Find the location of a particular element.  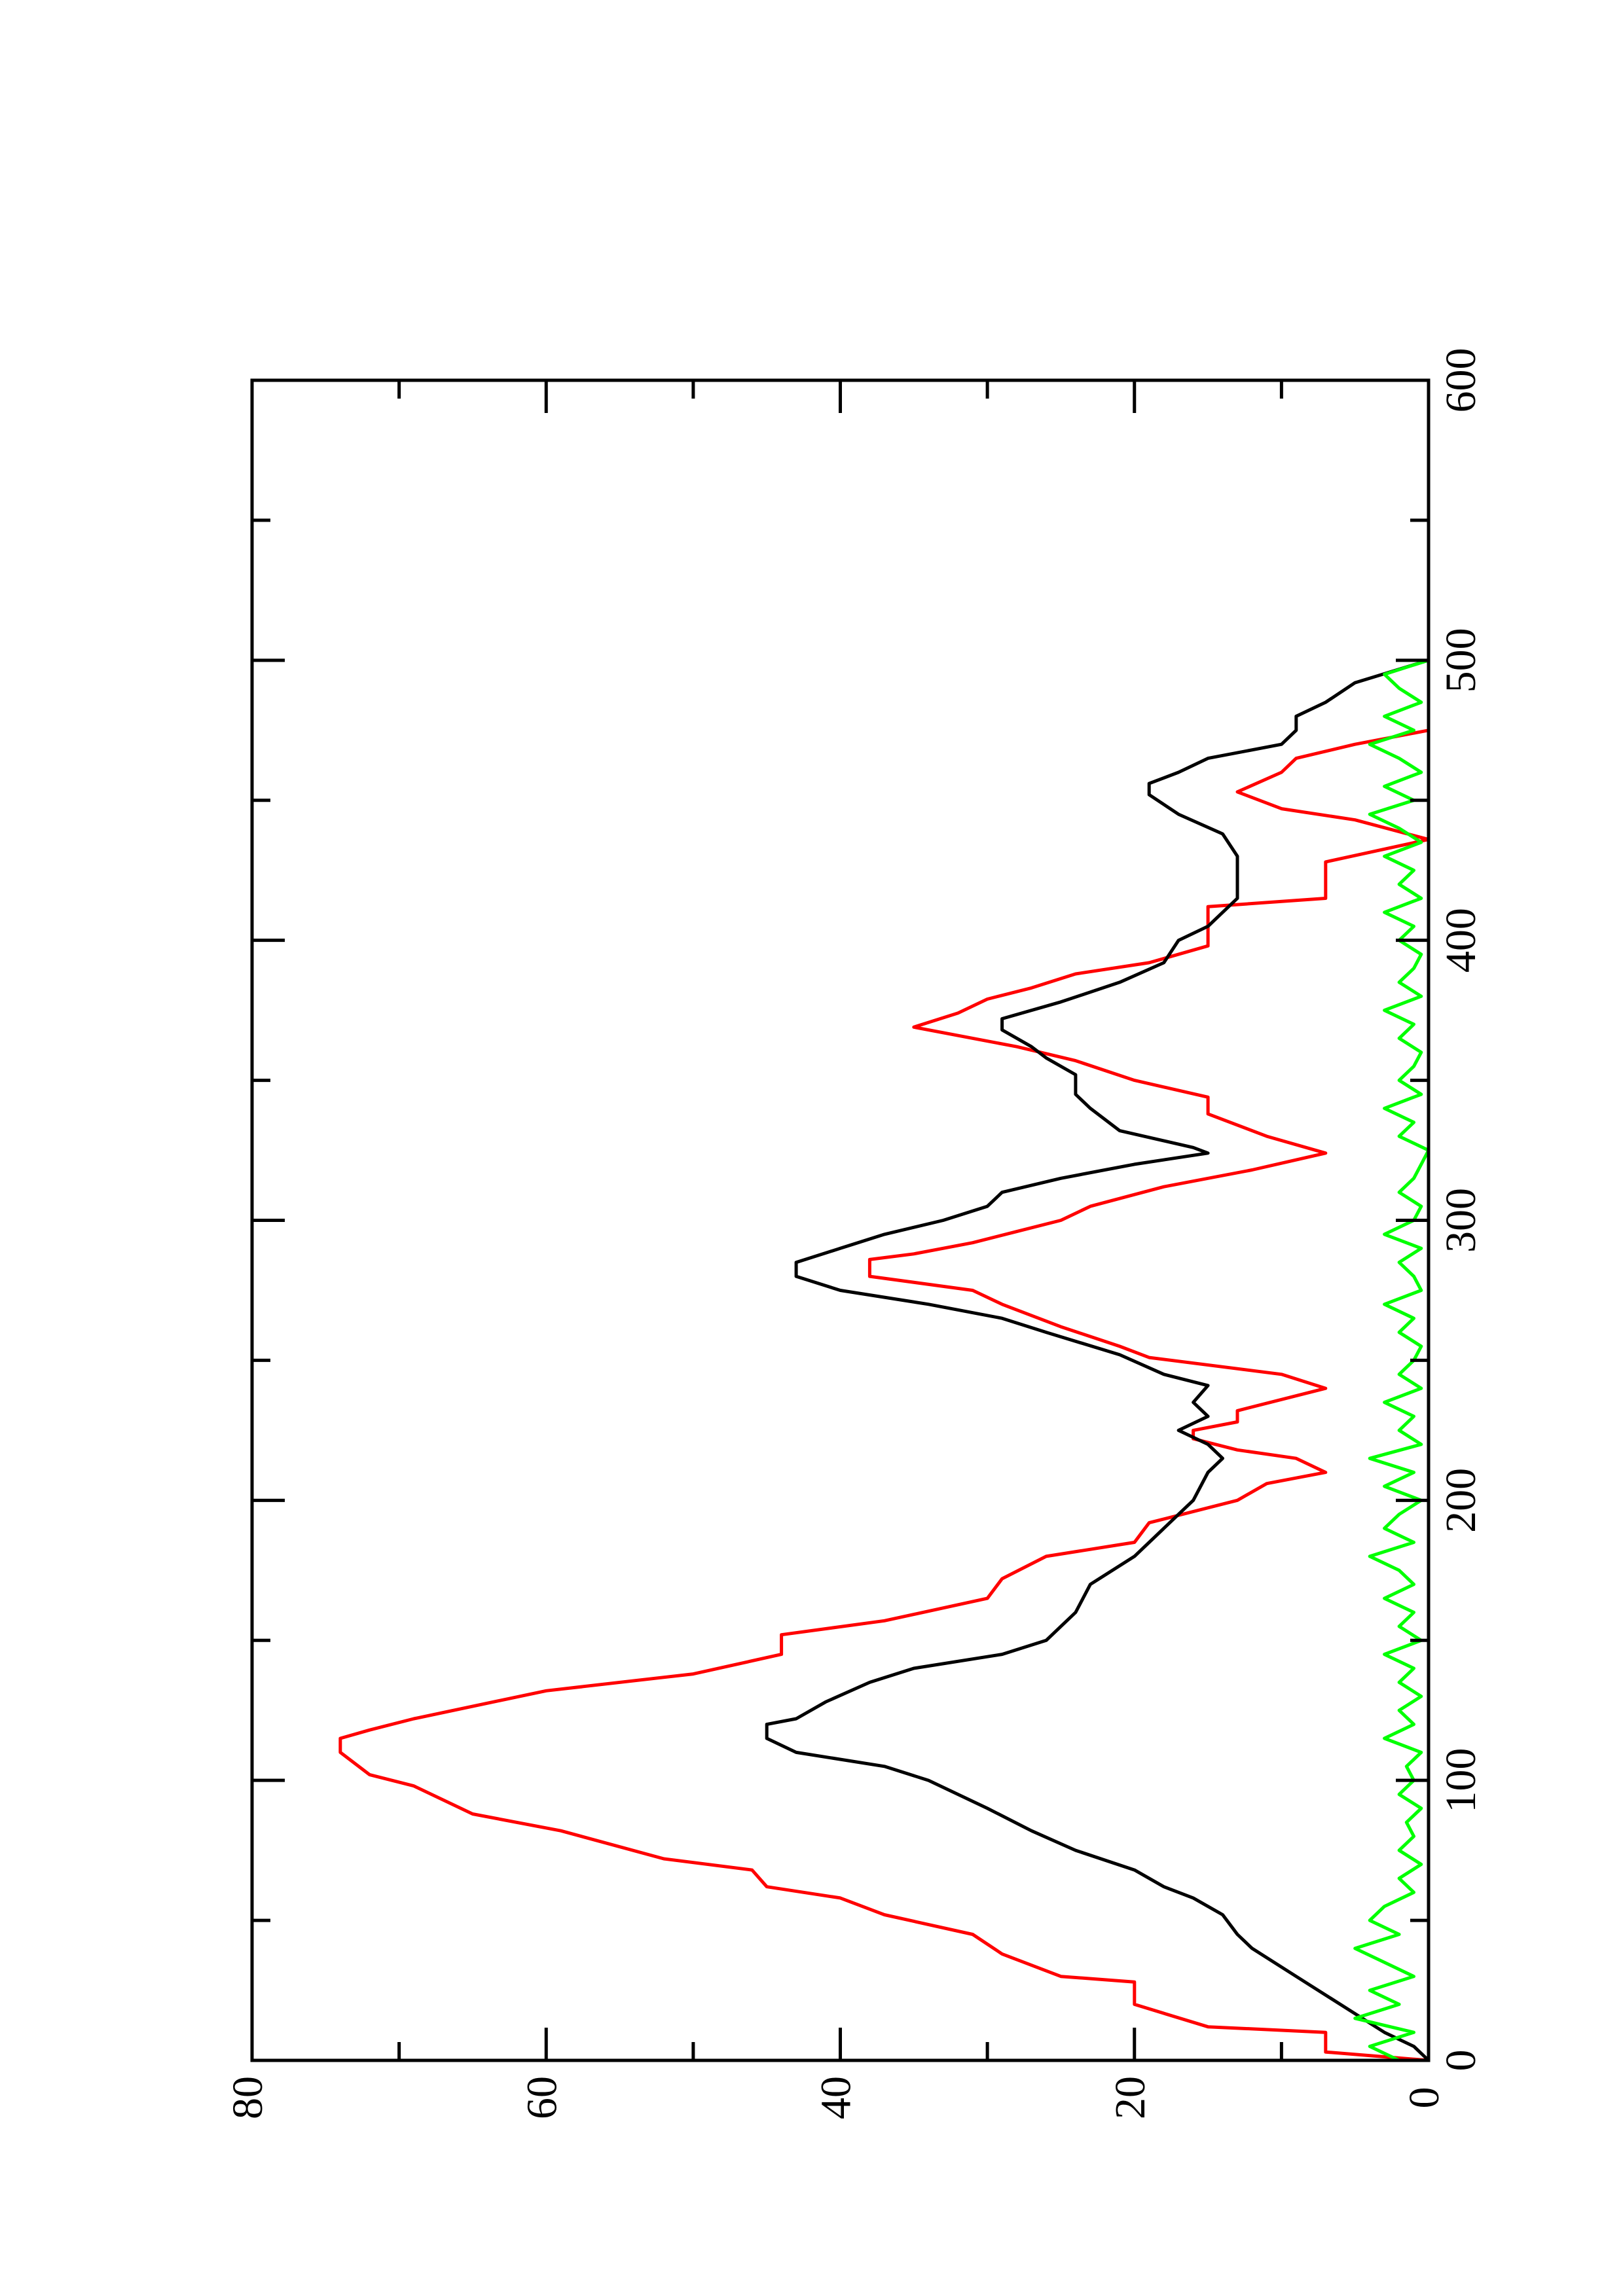

y-tick-label: 0 is located at coordinates (1424, 2098).